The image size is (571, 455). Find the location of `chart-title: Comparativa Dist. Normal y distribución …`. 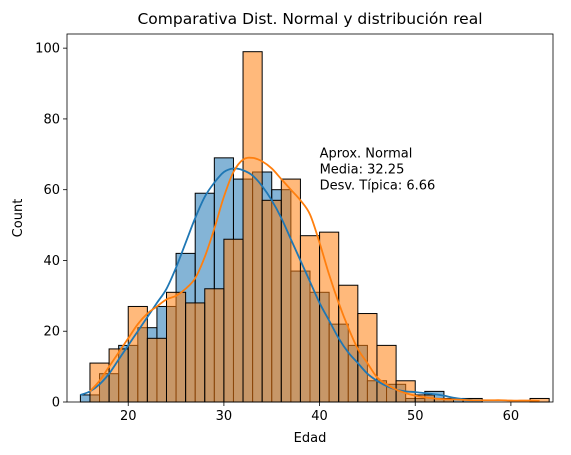

chart-title: Comparativa Dist. Normal y distribución … is located at coordinates (309, 19).